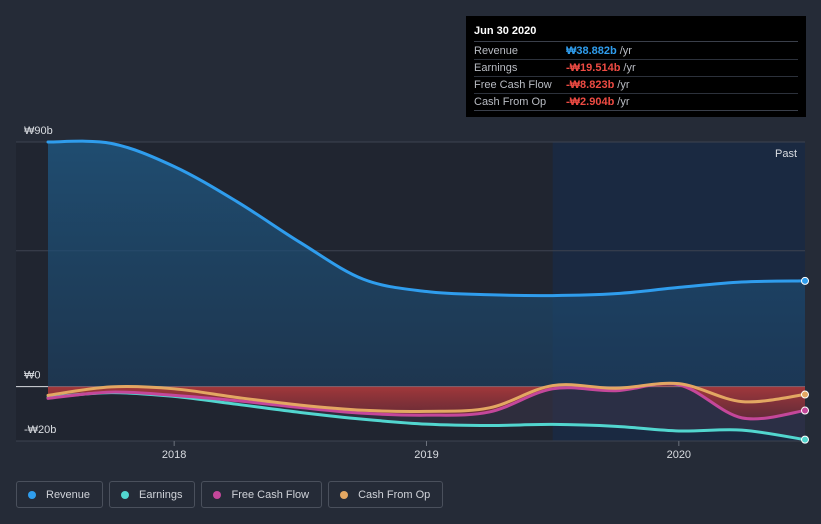 This screenshot has width=821, height=524. I want to click on legend-label: Cash From Op, so click(394, 494).